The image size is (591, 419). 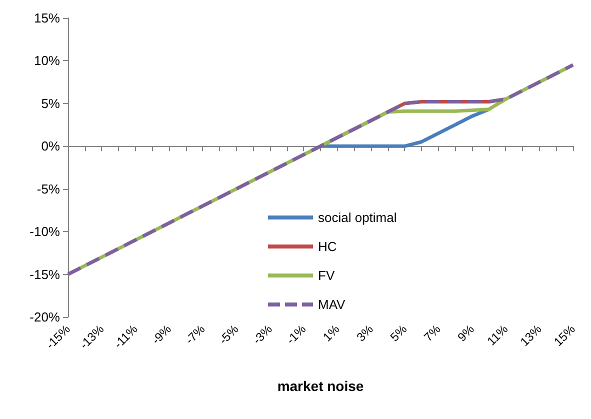 I want to click on x-tick-label: 7%, so click(x=432, y=333).